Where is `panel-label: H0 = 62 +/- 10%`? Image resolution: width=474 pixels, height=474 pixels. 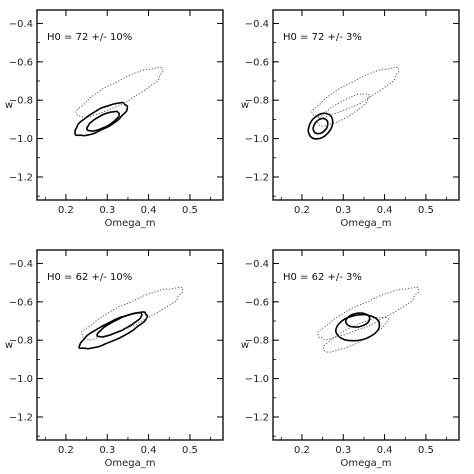 panel-label: H0 = 62 +/- 10% is located at coordinates (89, 277).